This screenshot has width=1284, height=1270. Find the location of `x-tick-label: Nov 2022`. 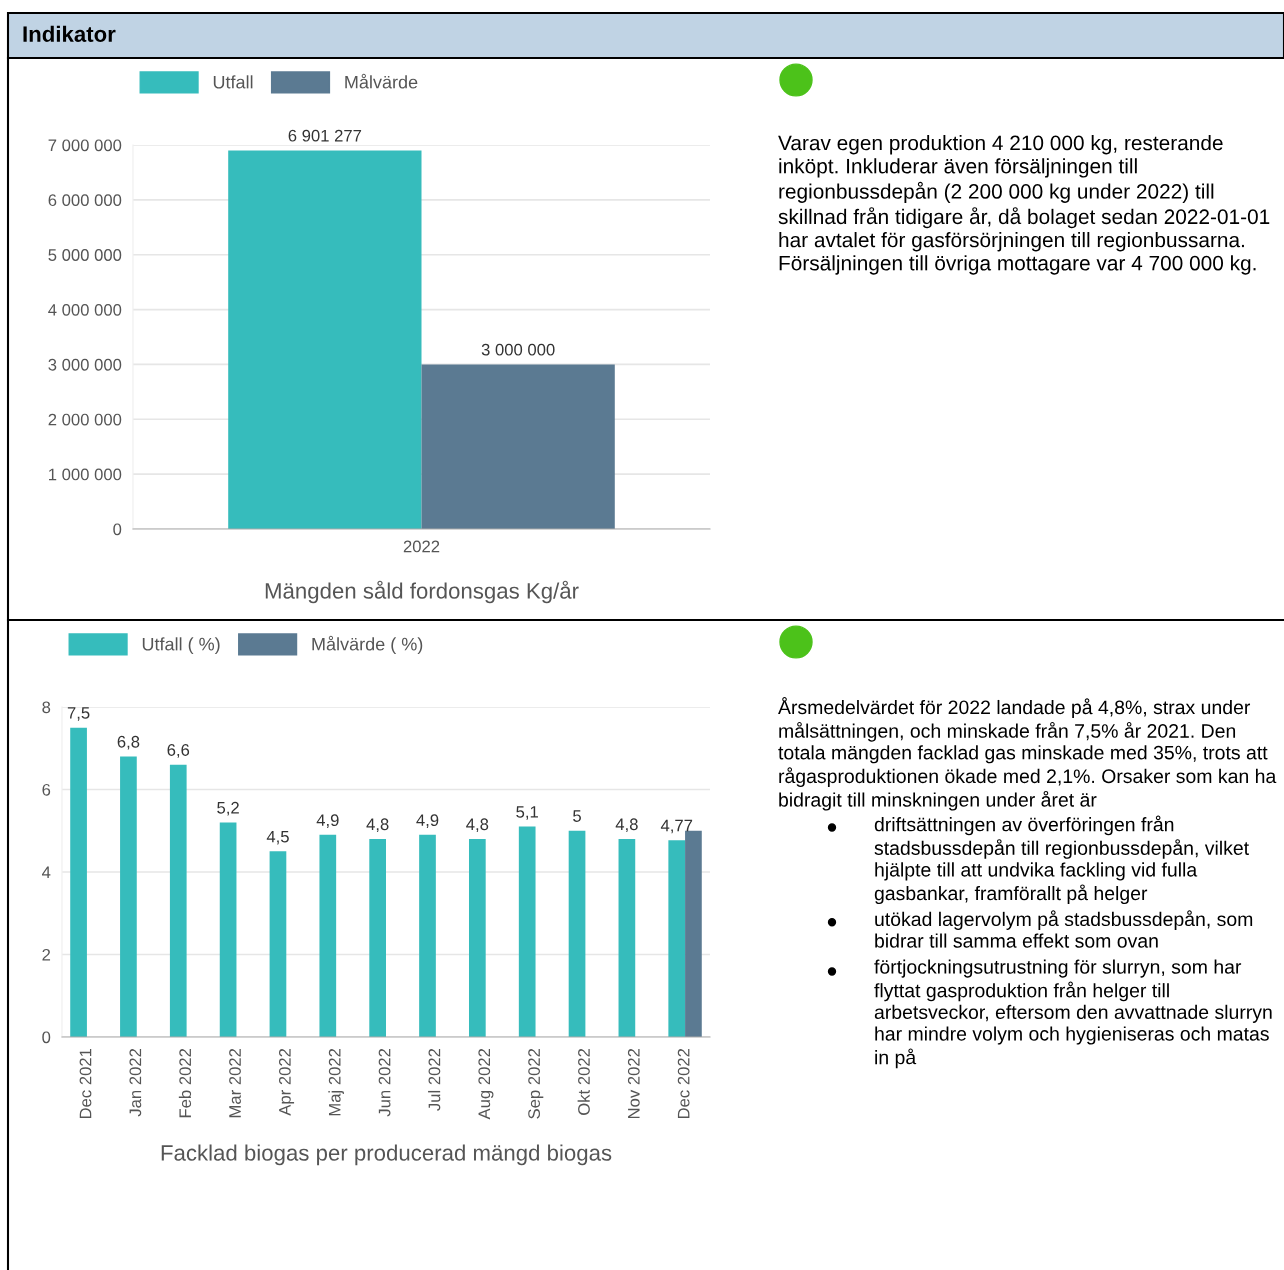

x-tick-label: Nov 2022 is located at coordinates (633, 1083).